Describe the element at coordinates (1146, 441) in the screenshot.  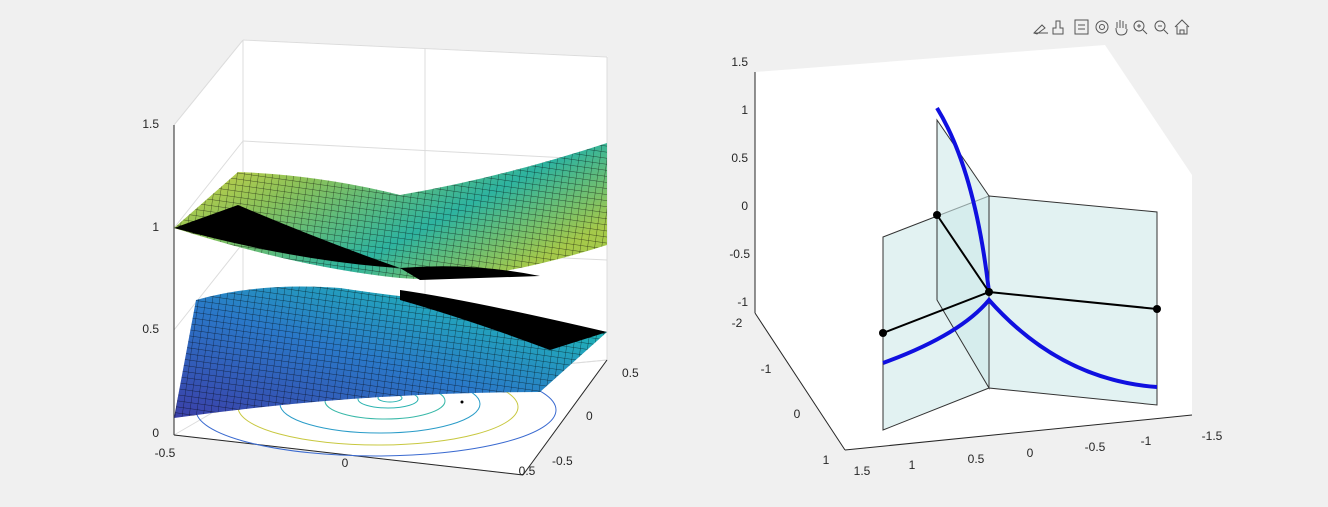
I see `x-tick-label: -1` at that location.